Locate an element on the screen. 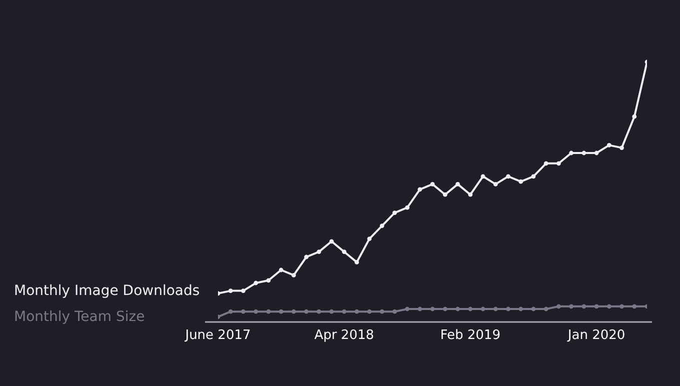 The image size is (680, 386). x-tick-label: Jan 2020 is located at coordinates (596, 336).